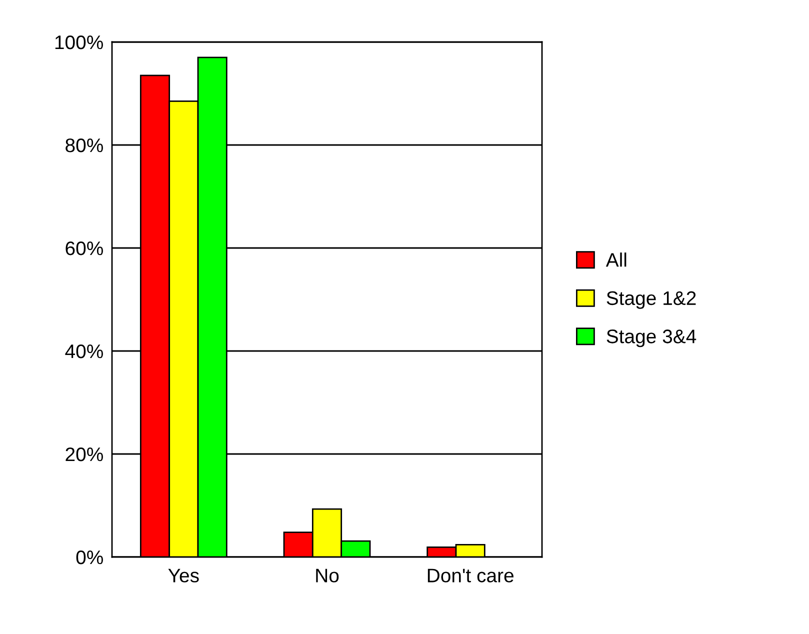 This screenshot has height=634, width=809. What do you see at coordinates (616, 259) in the screenshot?
I see `legend-label: All` at bounding box center [616, 259].